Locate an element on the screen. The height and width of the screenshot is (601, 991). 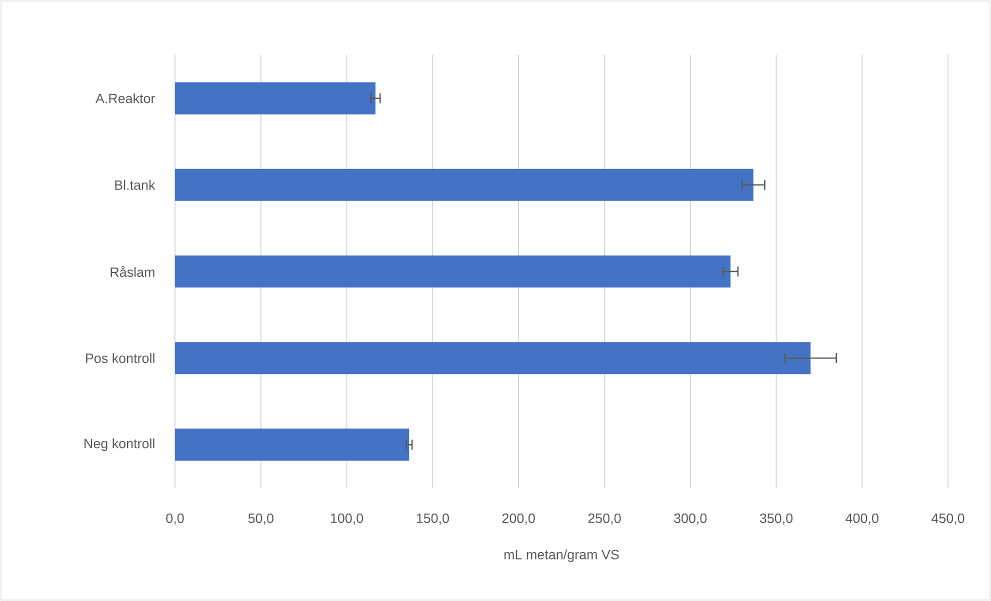
y-tick-label: Neg kontroll is located at coordinates (119, 444).